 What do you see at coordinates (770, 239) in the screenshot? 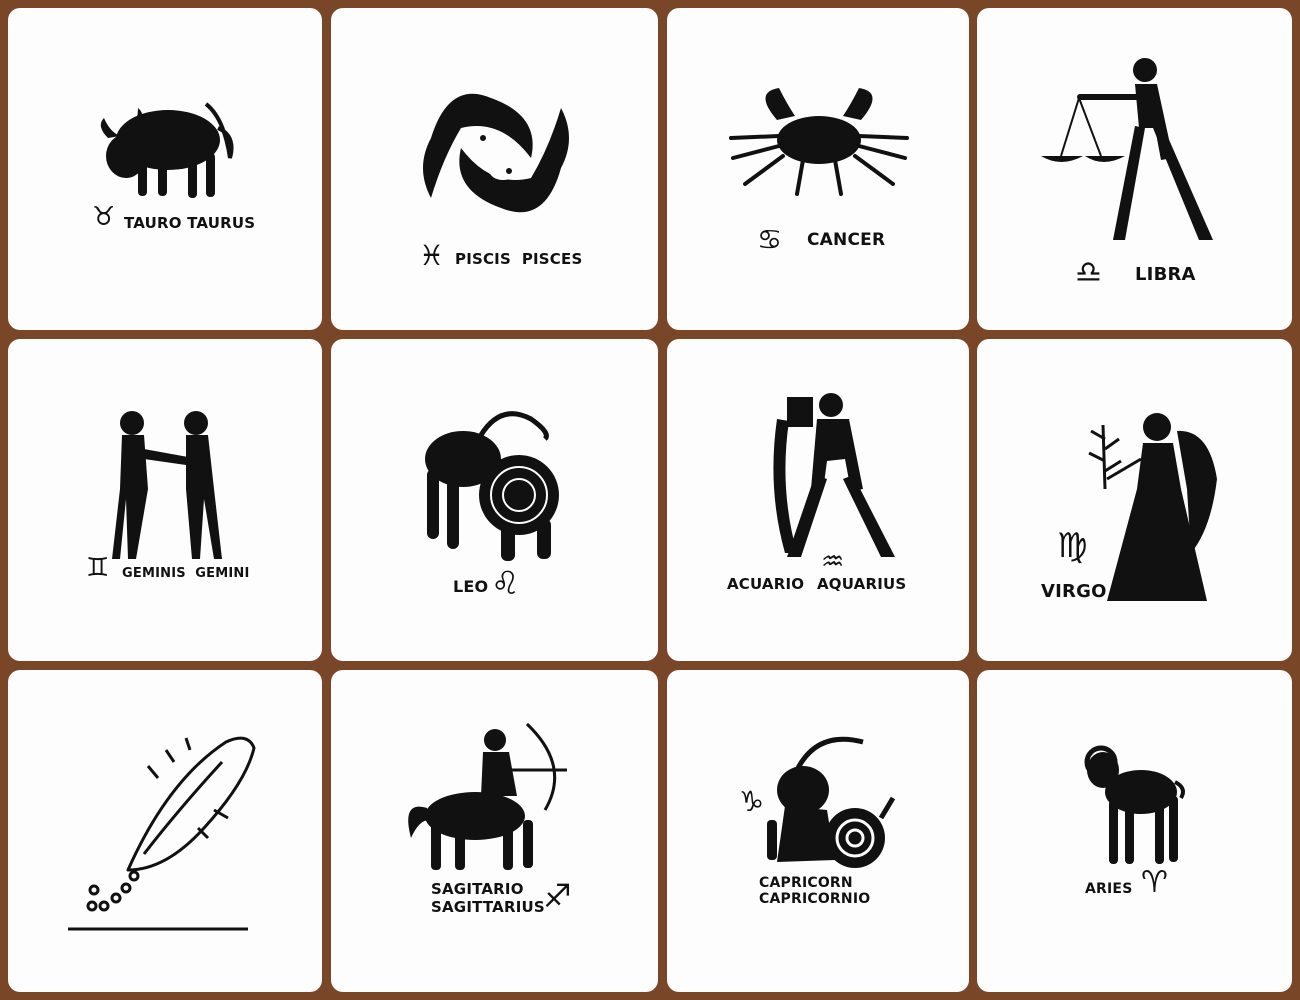
I see `cancer-symbol-icon: ♋` at bounding box center [770, 239].